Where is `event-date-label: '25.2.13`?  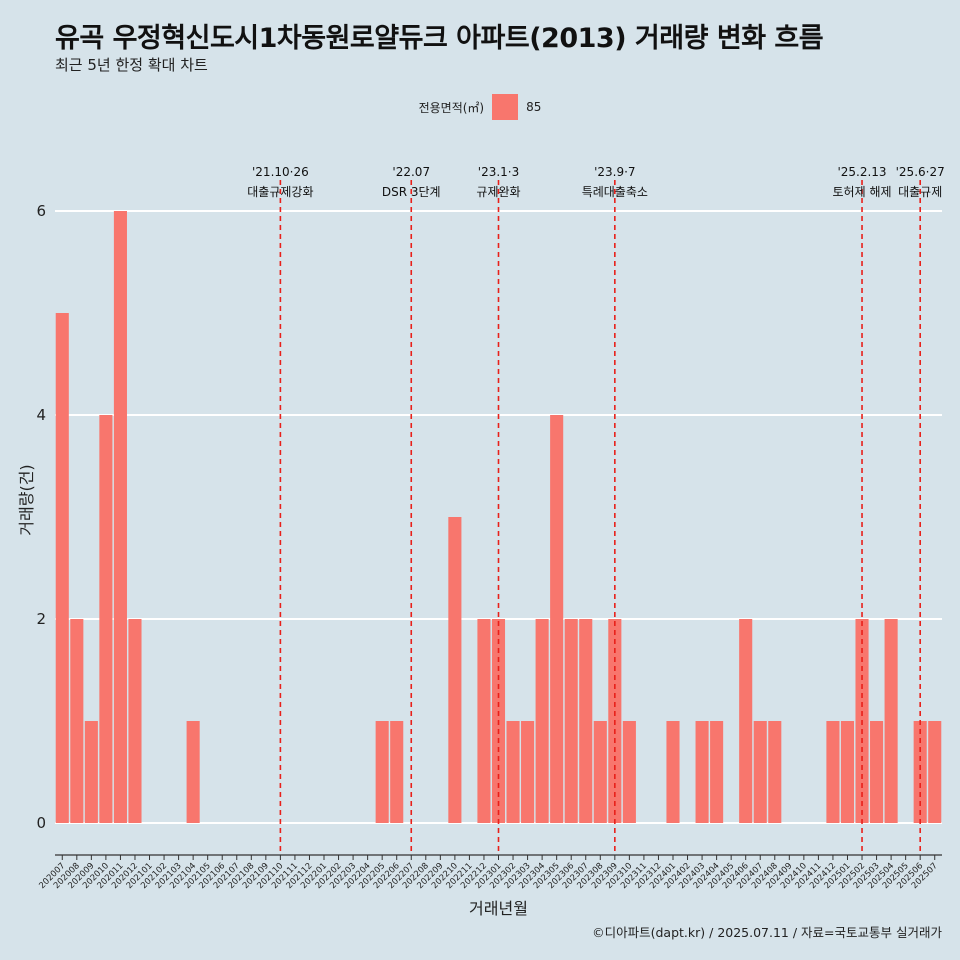
event-date-label: '25.2.13 is located at coordinates (861, 172).